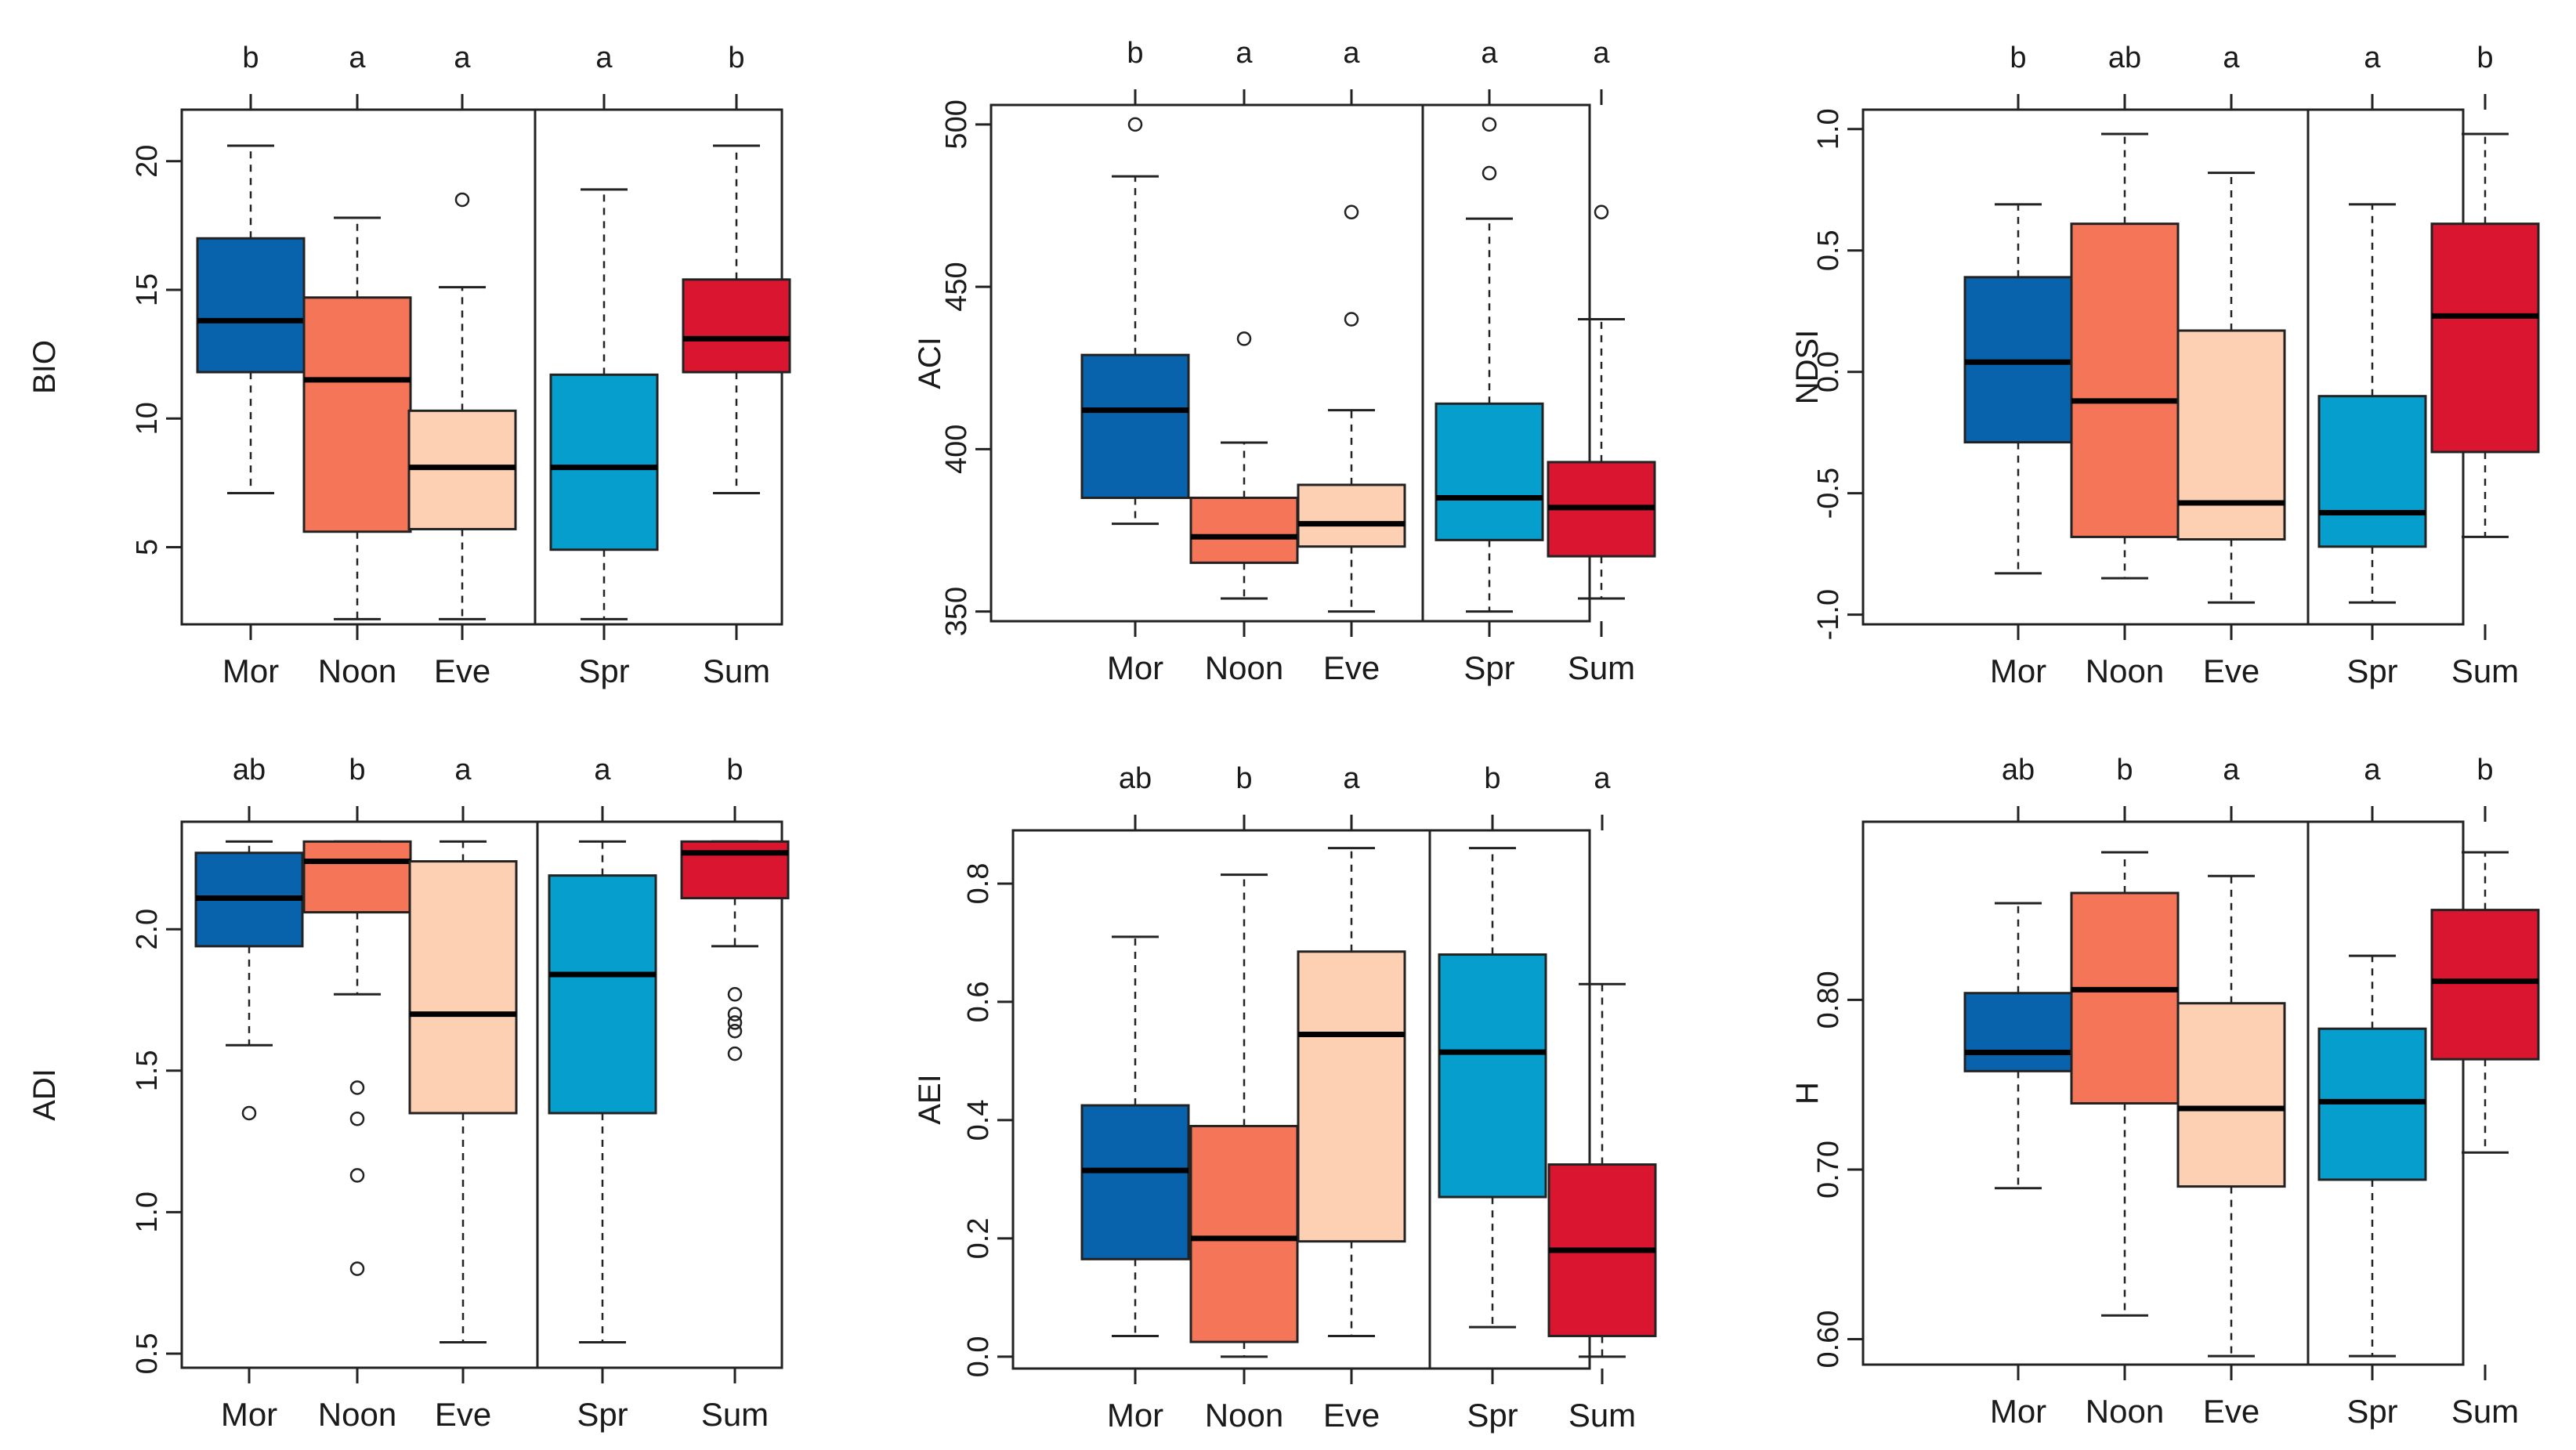 The height and width of the screenshot is (1450, 2576). What do you see at coordinates (1808, 367) in the screenshot?
I see `y-axis-label: NDSI` at bounding box center [1808, 367].